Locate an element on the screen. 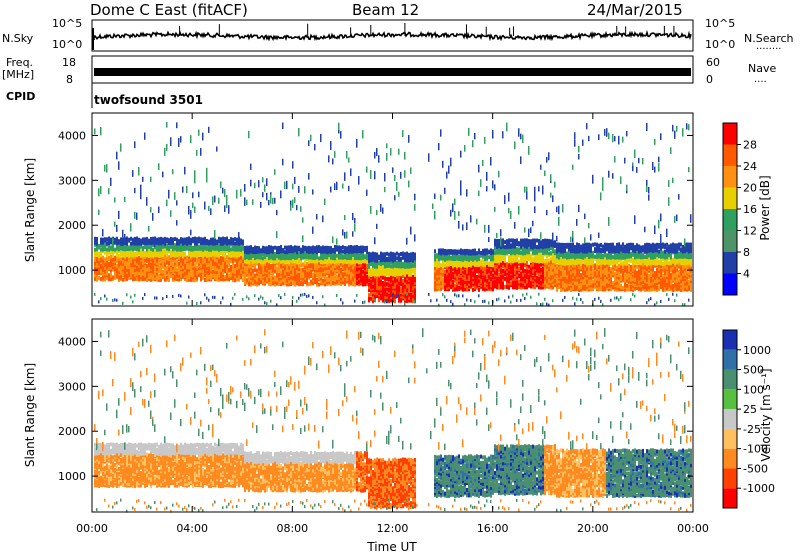  nave-tick-bottom: 0 is located at coordinates (709, 79).